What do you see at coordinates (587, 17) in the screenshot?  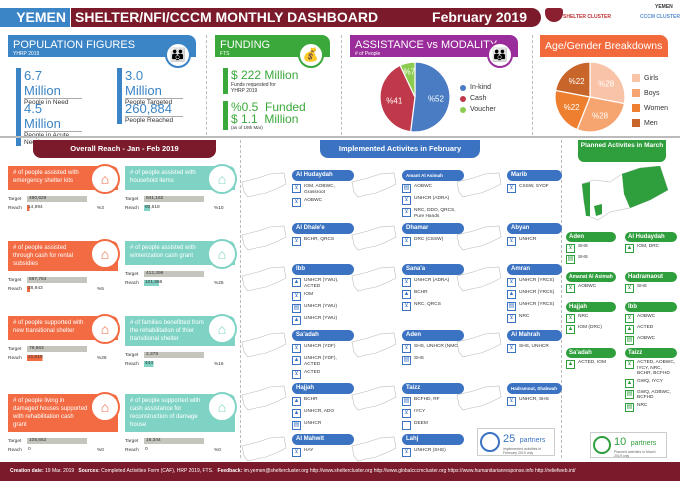 I see `shelter-cluster-logo-text: SHELTER CLUSTER` at bounding box center [587, 17].